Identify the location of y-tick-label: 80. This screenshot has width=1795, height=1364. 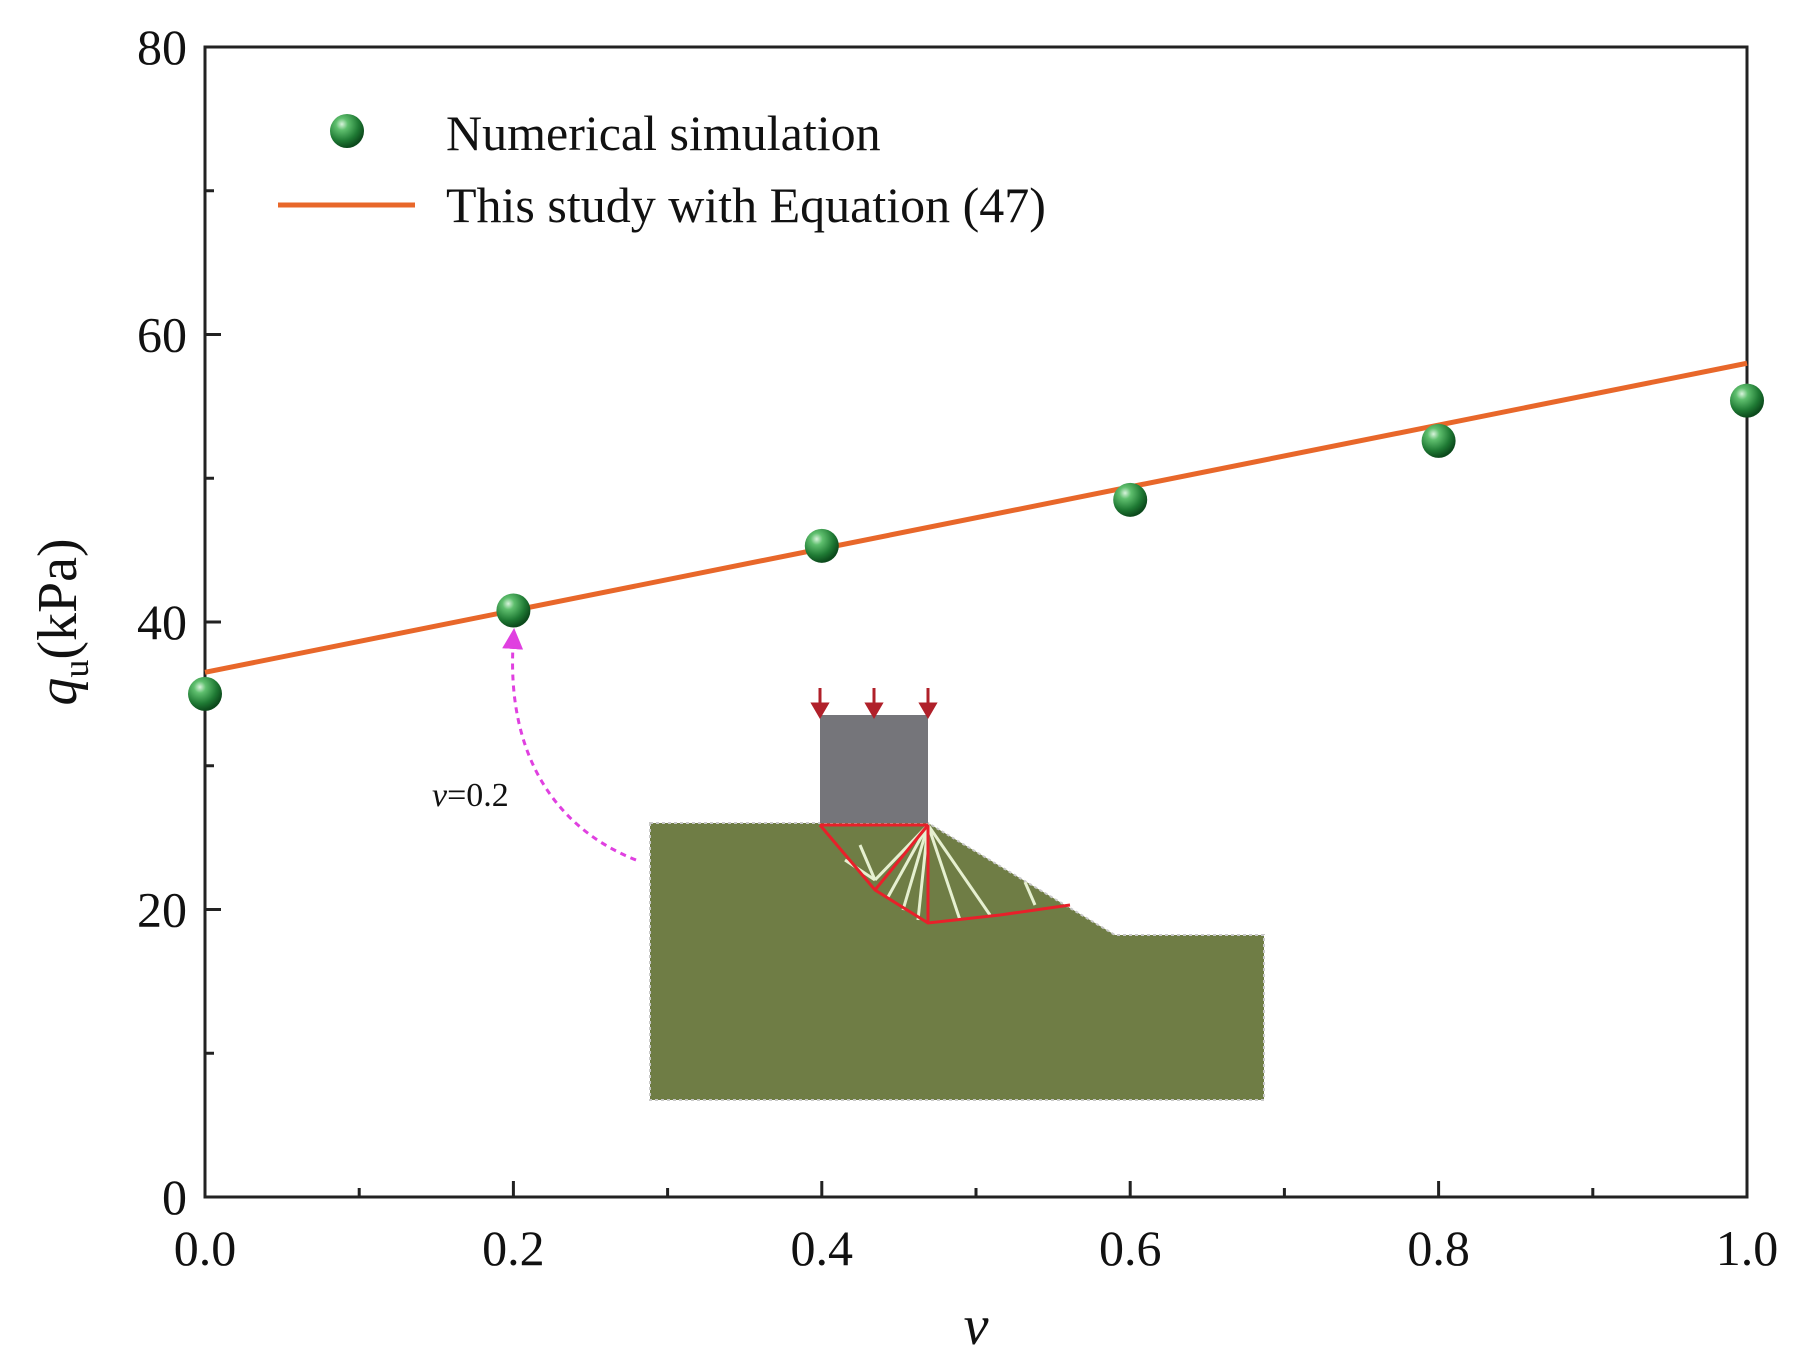
(162, 47).